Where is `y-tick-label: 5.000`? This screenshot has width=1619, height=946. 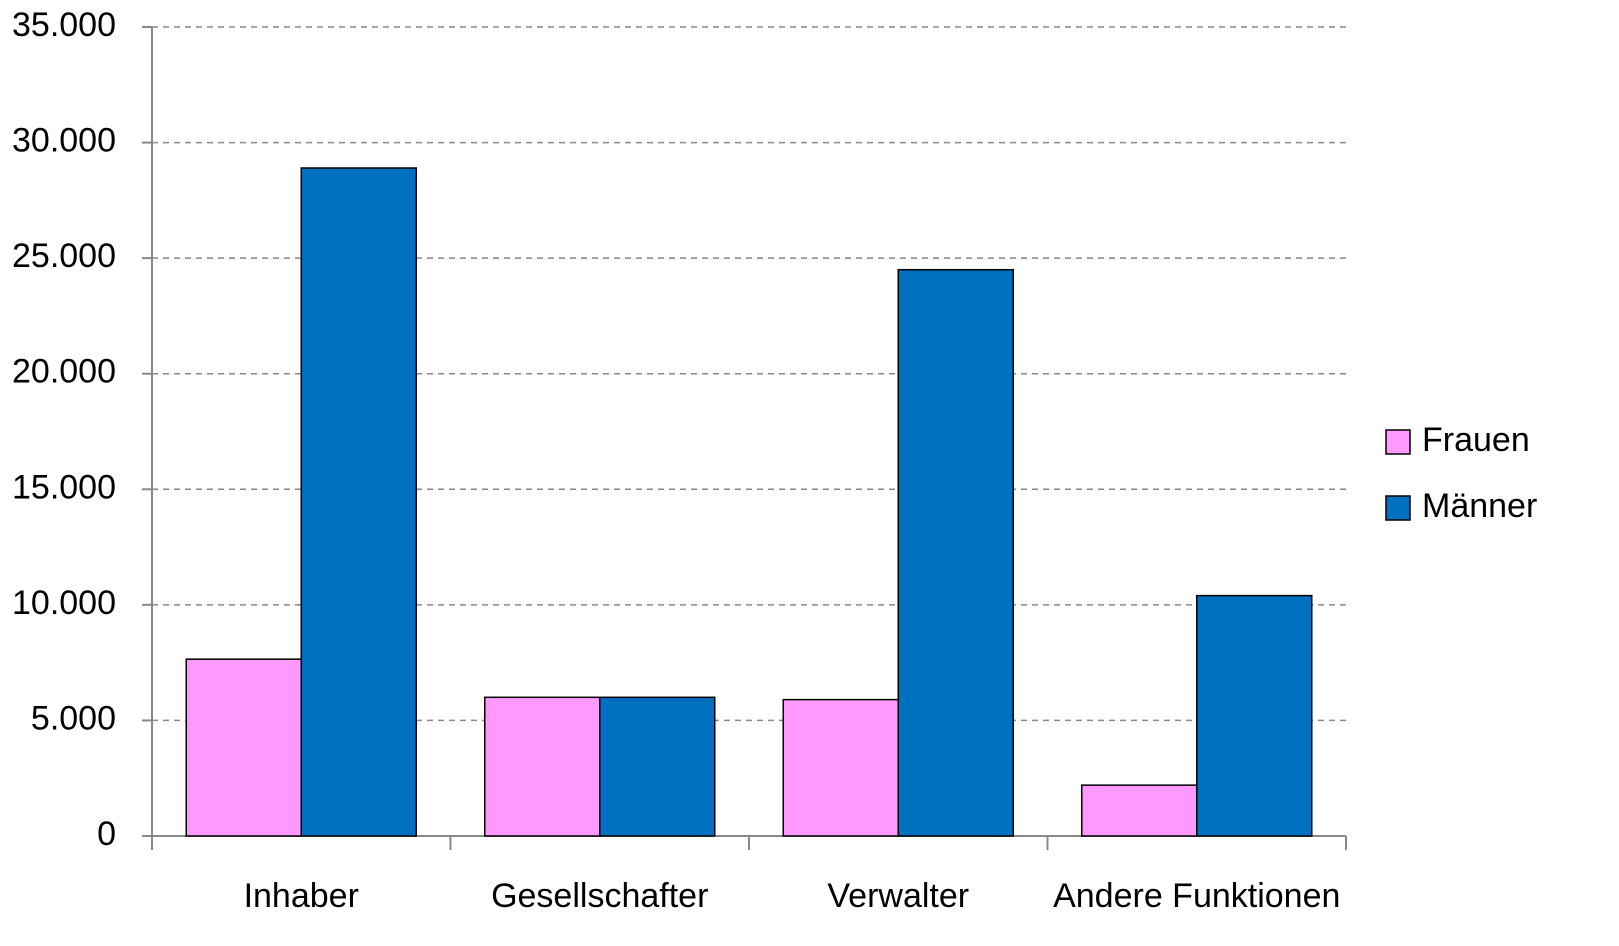 y-tick-label: 5.000 is located at coordinates (73, 718).